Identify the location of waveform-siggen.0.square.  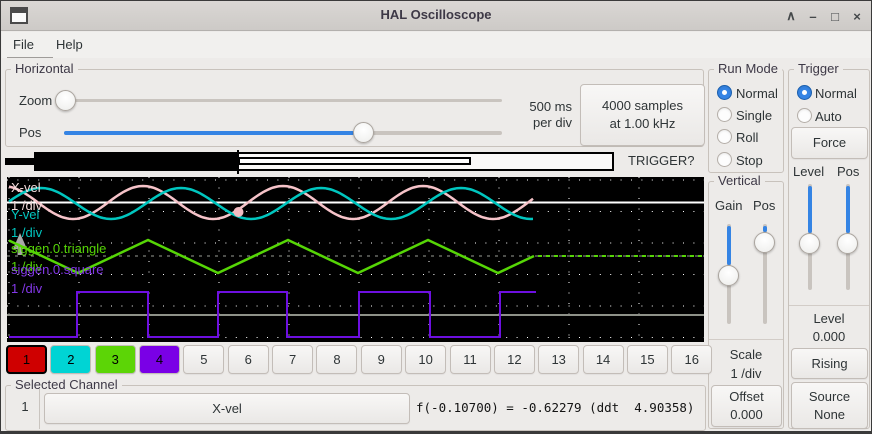
(272, 314).